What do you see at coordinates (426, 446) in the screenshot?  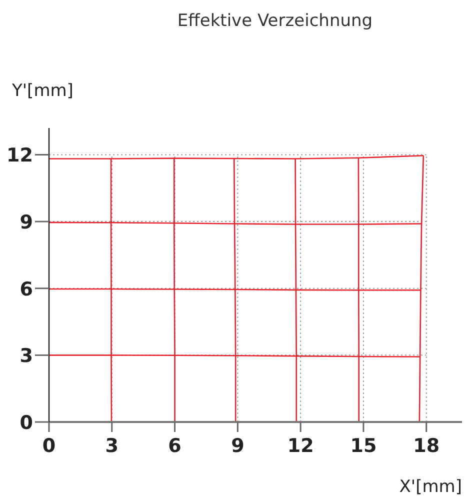 I see `x-tick-label: 18` at bounding box center [426, 446].